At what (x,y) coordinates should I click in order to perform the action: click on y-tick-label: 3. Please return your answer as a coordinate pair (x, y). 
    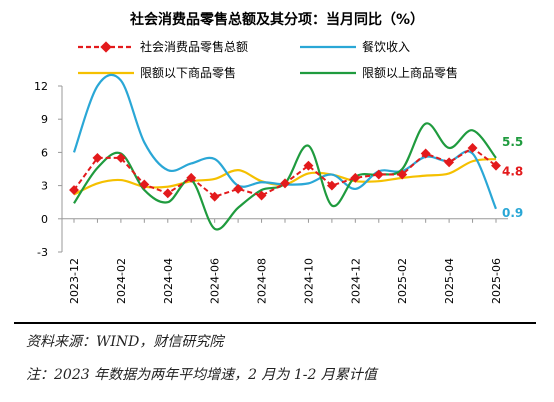
    Looking at the image, I should click on (44, 186).